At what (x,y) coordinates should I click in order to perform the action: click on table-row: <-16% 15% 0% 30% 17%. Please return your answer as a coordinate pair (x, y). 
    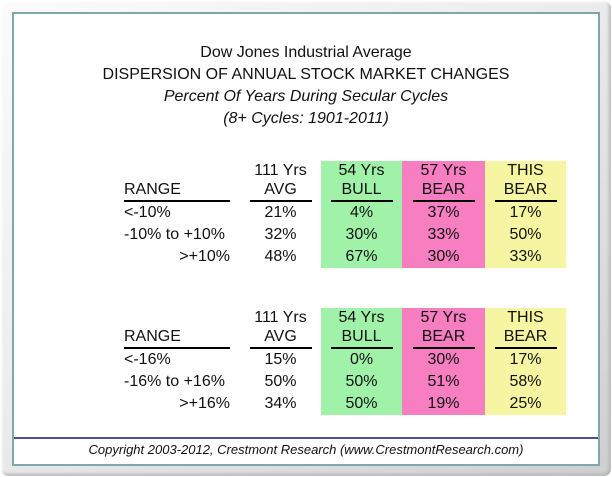
    Looking at the image, I should click on (345, 360).